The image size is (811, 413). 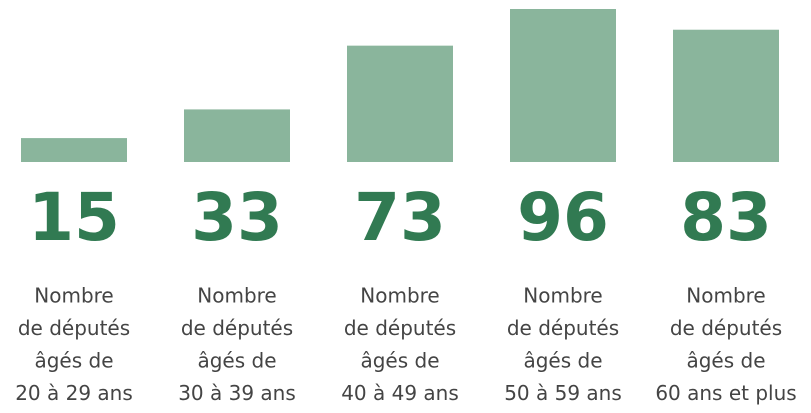 What do you see at coordinates (400, 217) in the screenshot?
I see `value-label: 73` at bounding box center [400, 217].